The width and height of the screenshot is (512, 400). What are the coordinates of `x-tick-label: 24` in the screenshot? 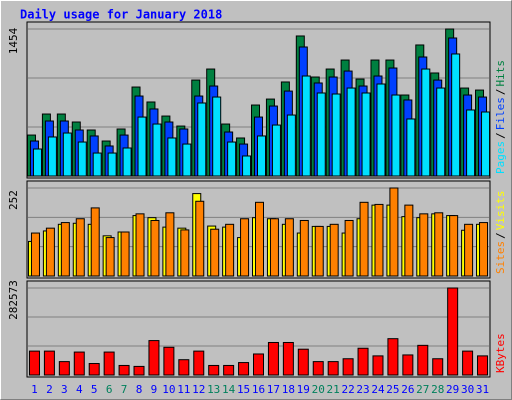 It's located at (378, 389).